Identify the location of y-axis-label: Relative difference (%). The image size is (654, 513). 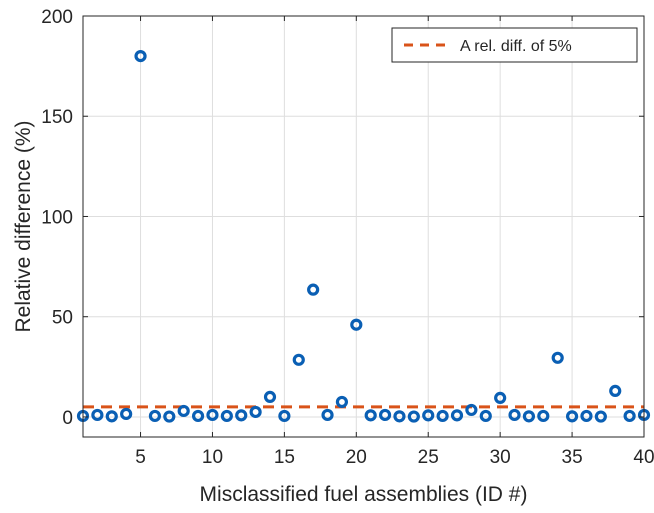
(23, 226).